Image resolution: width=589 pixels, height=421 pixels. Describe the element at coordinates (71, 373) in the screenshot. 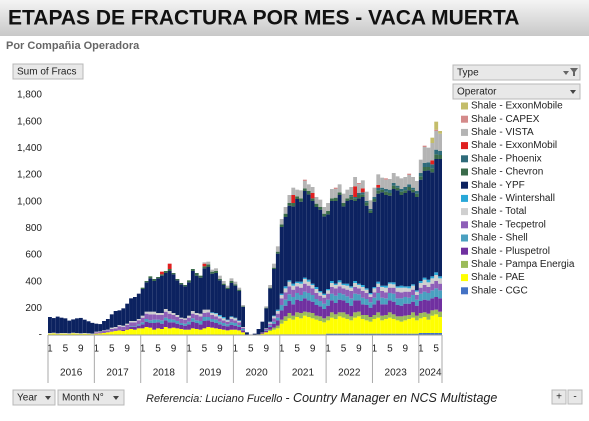

I see `year-label: 2016` at that location.